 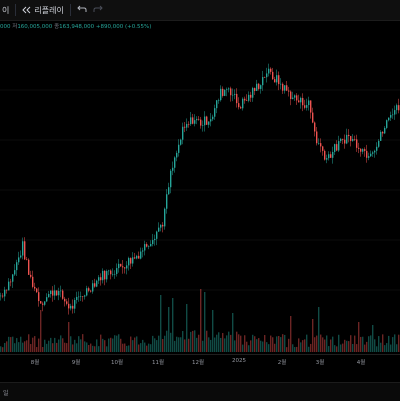 What do you see at coordinates (77, 27) in the screenshot?
I see `legend-close-value: 163,948,000` at bounding box center [77, 27].